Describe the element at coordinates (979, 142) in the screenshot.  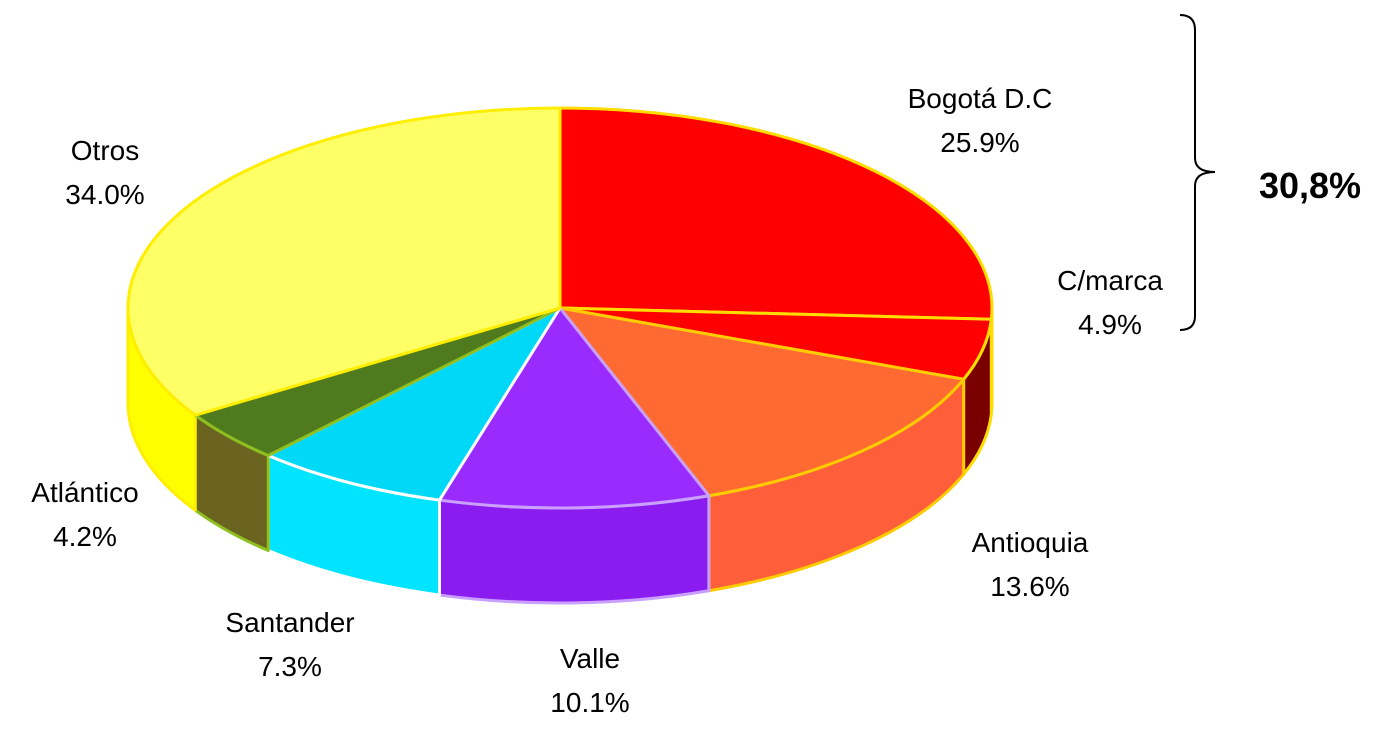
I see `value-label: 25.9%` at that location.